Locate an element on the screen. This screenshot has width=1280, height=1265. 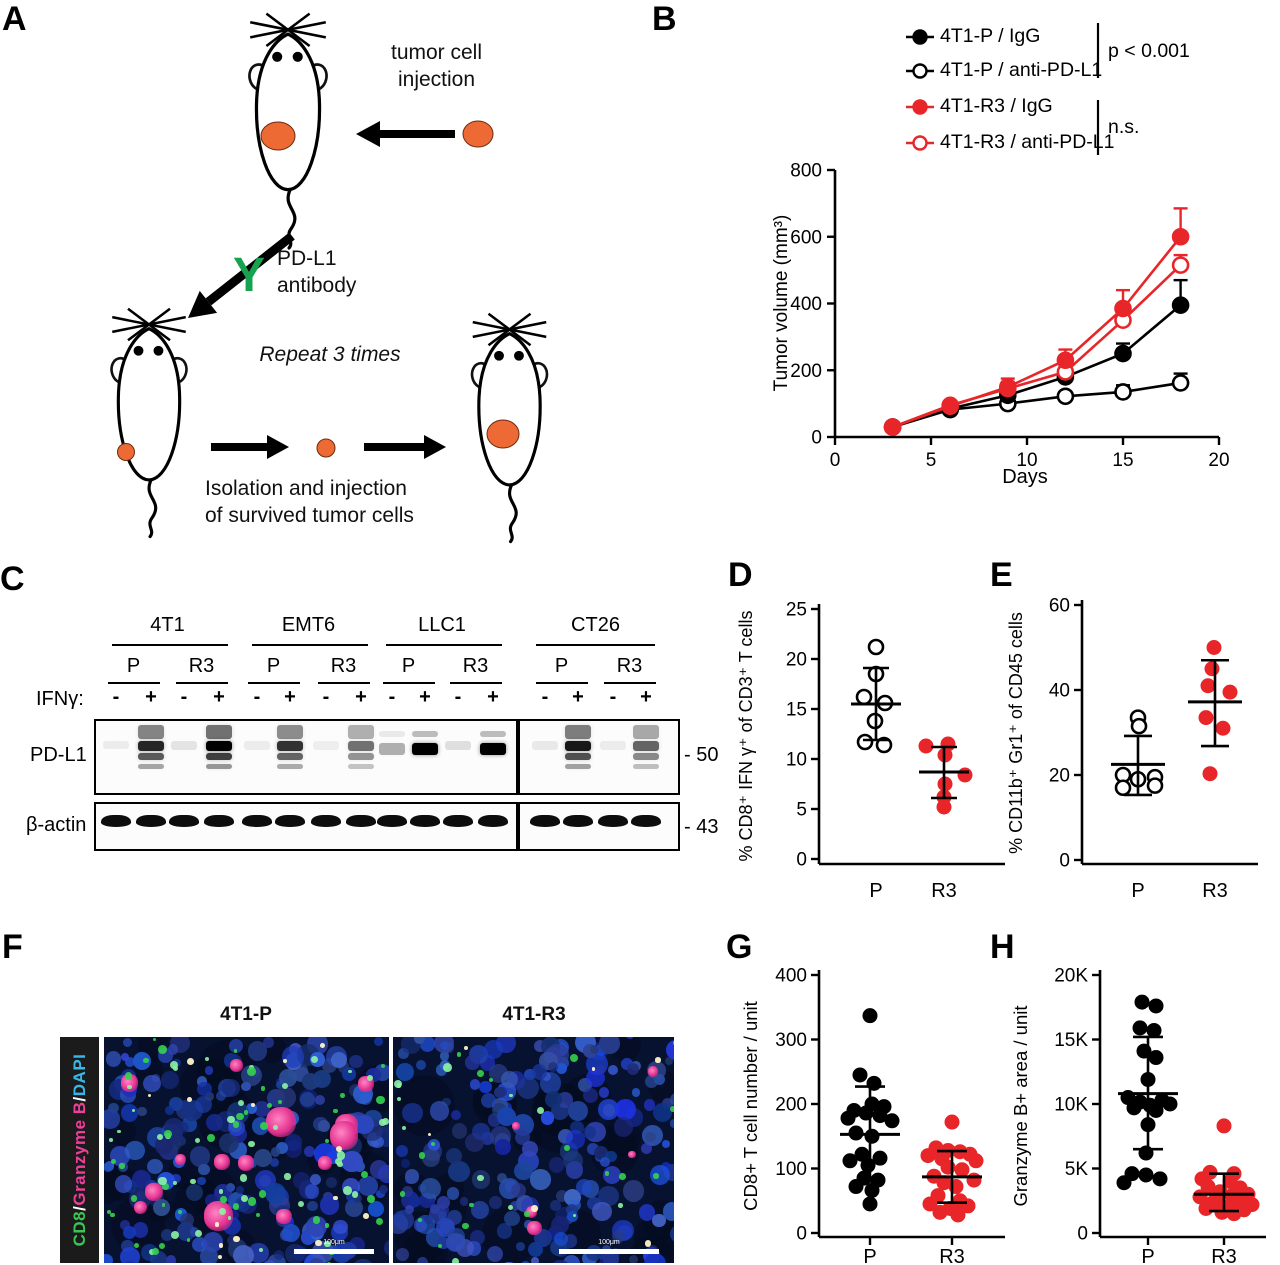
mouse-body is located at coordinates (149, 404).